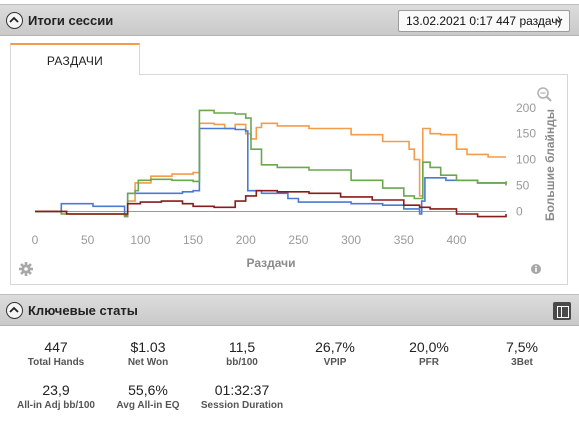  I want to click on key-stats-header: Ключевые статы, so click(289, 310).